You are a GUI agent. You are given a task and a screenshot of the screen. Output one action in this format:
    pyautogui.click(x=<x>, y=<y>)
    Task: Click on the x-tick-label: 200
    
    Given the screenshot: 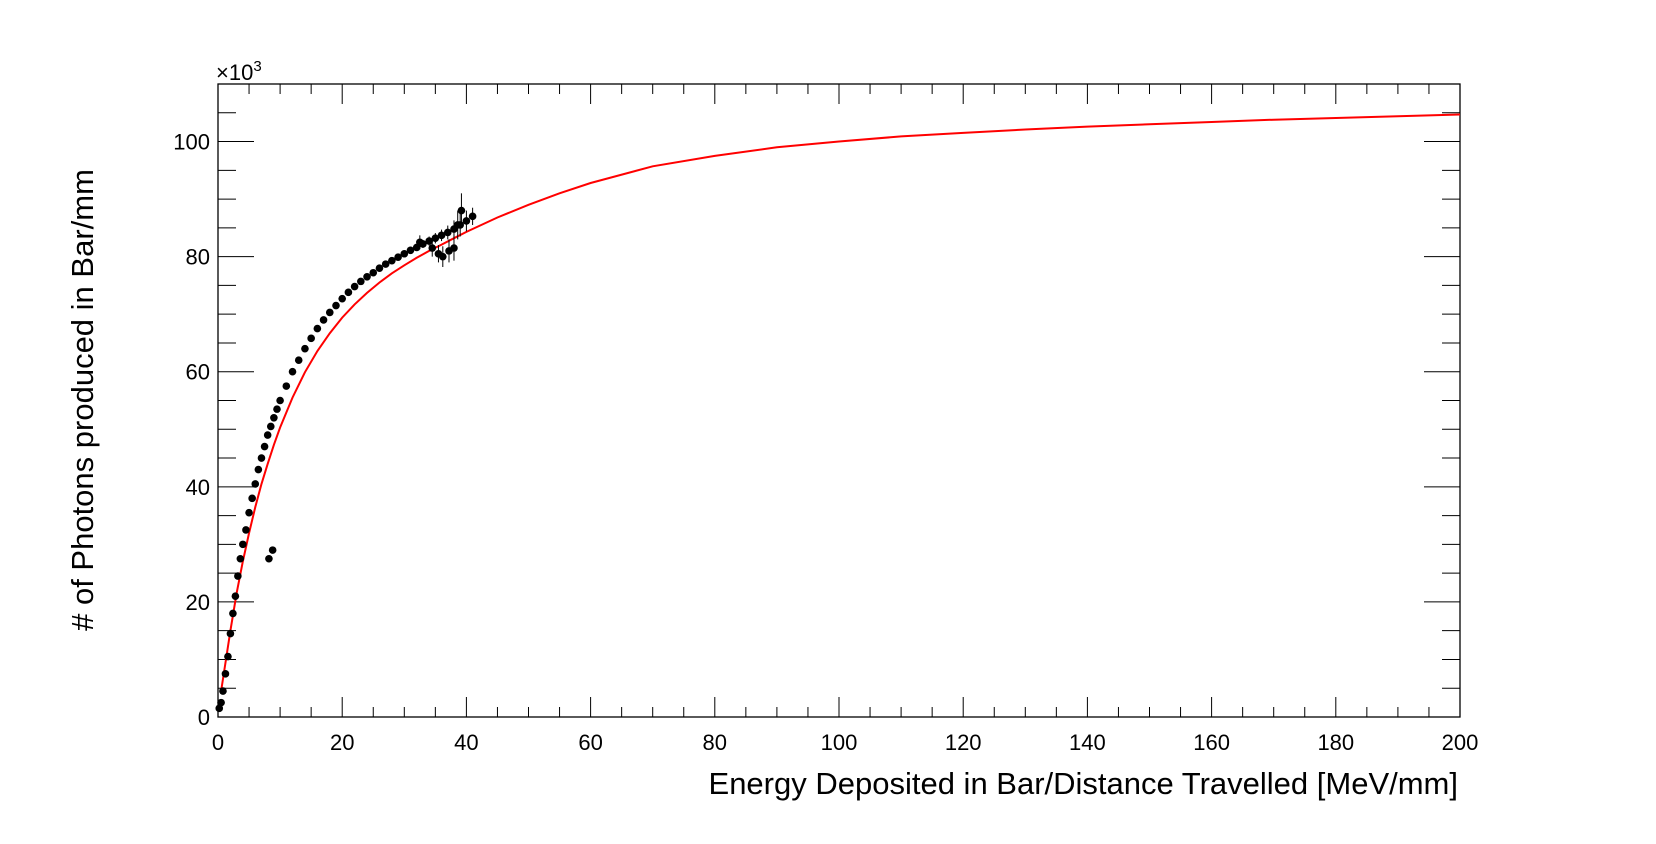 What is the action you would take?
    pyautogui.click(x=1460, y=742)
    